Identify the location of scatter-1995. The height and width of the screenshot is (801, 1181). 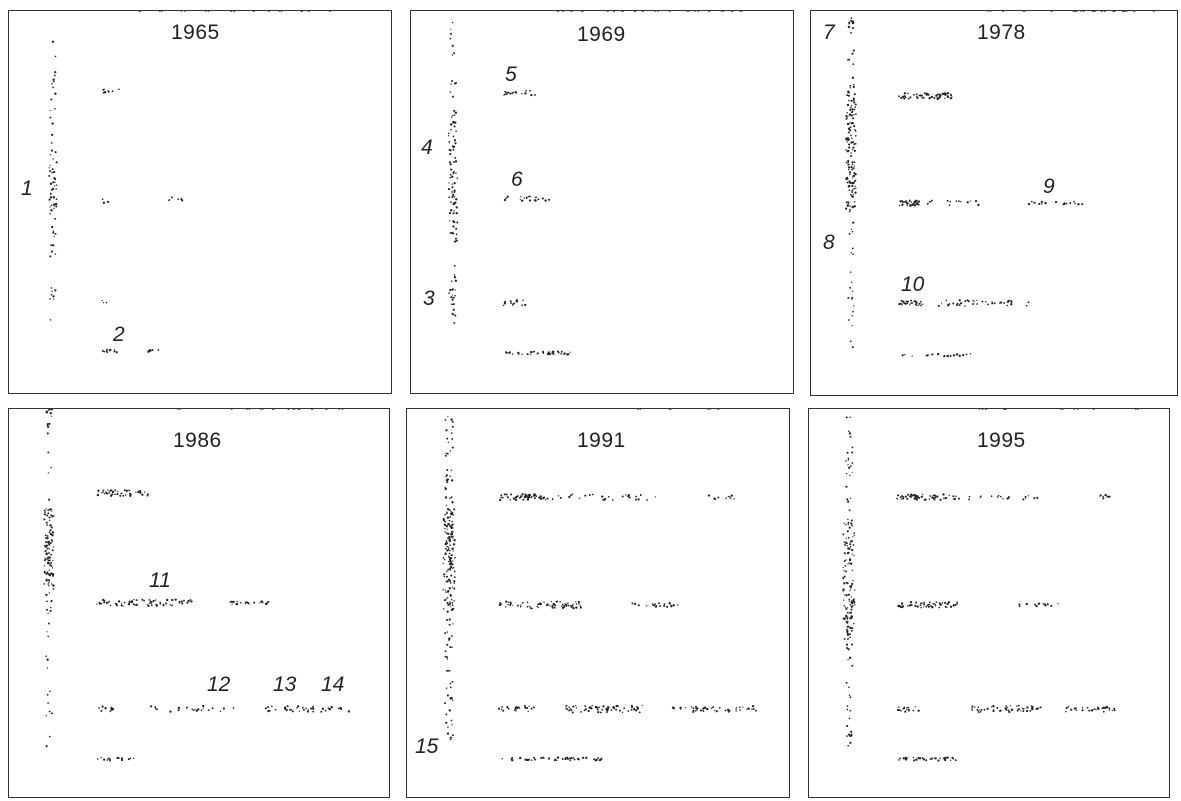
(990, 585).